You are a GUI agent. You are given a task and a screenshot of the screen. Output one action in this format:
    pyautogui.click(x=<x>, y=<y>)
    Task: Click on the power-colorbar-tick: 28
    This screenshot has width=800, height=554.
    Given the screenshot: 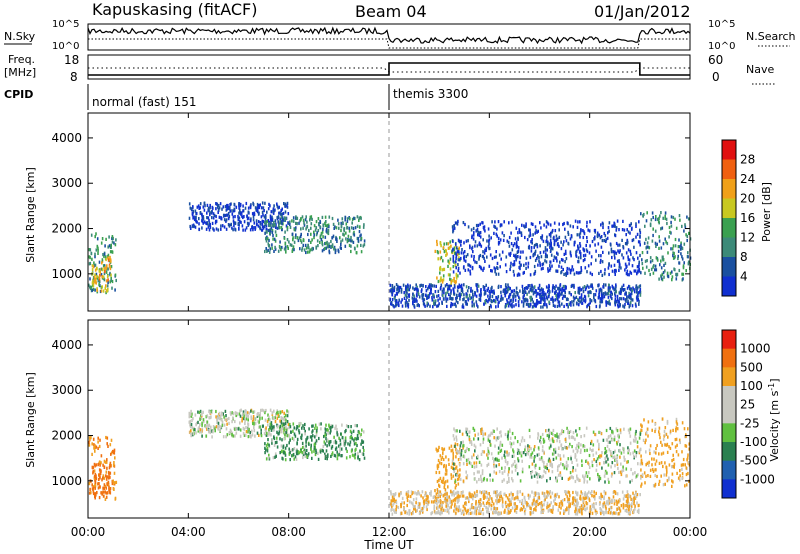 What is the action you would take?
    pyautogui.click(x=747, y=160)
    